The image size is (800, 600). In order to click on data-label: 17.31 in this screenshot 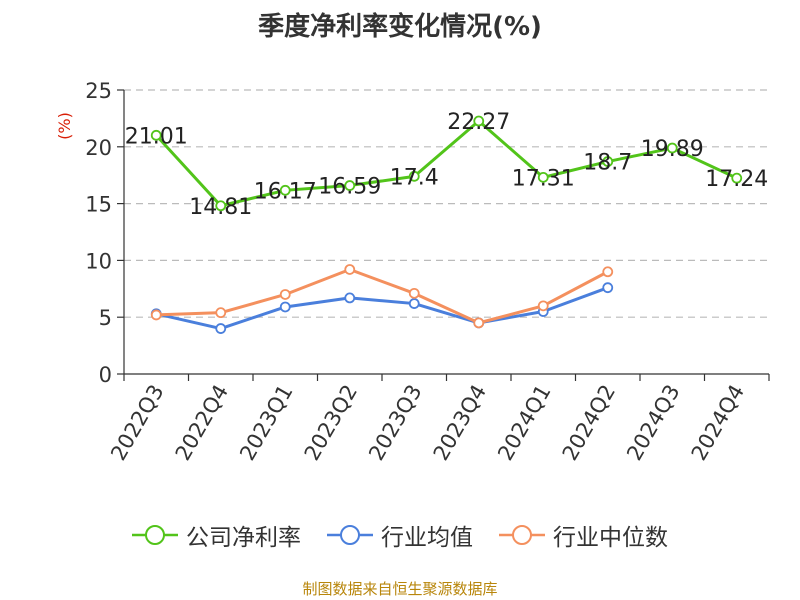, I will do `click(543, 178)`.